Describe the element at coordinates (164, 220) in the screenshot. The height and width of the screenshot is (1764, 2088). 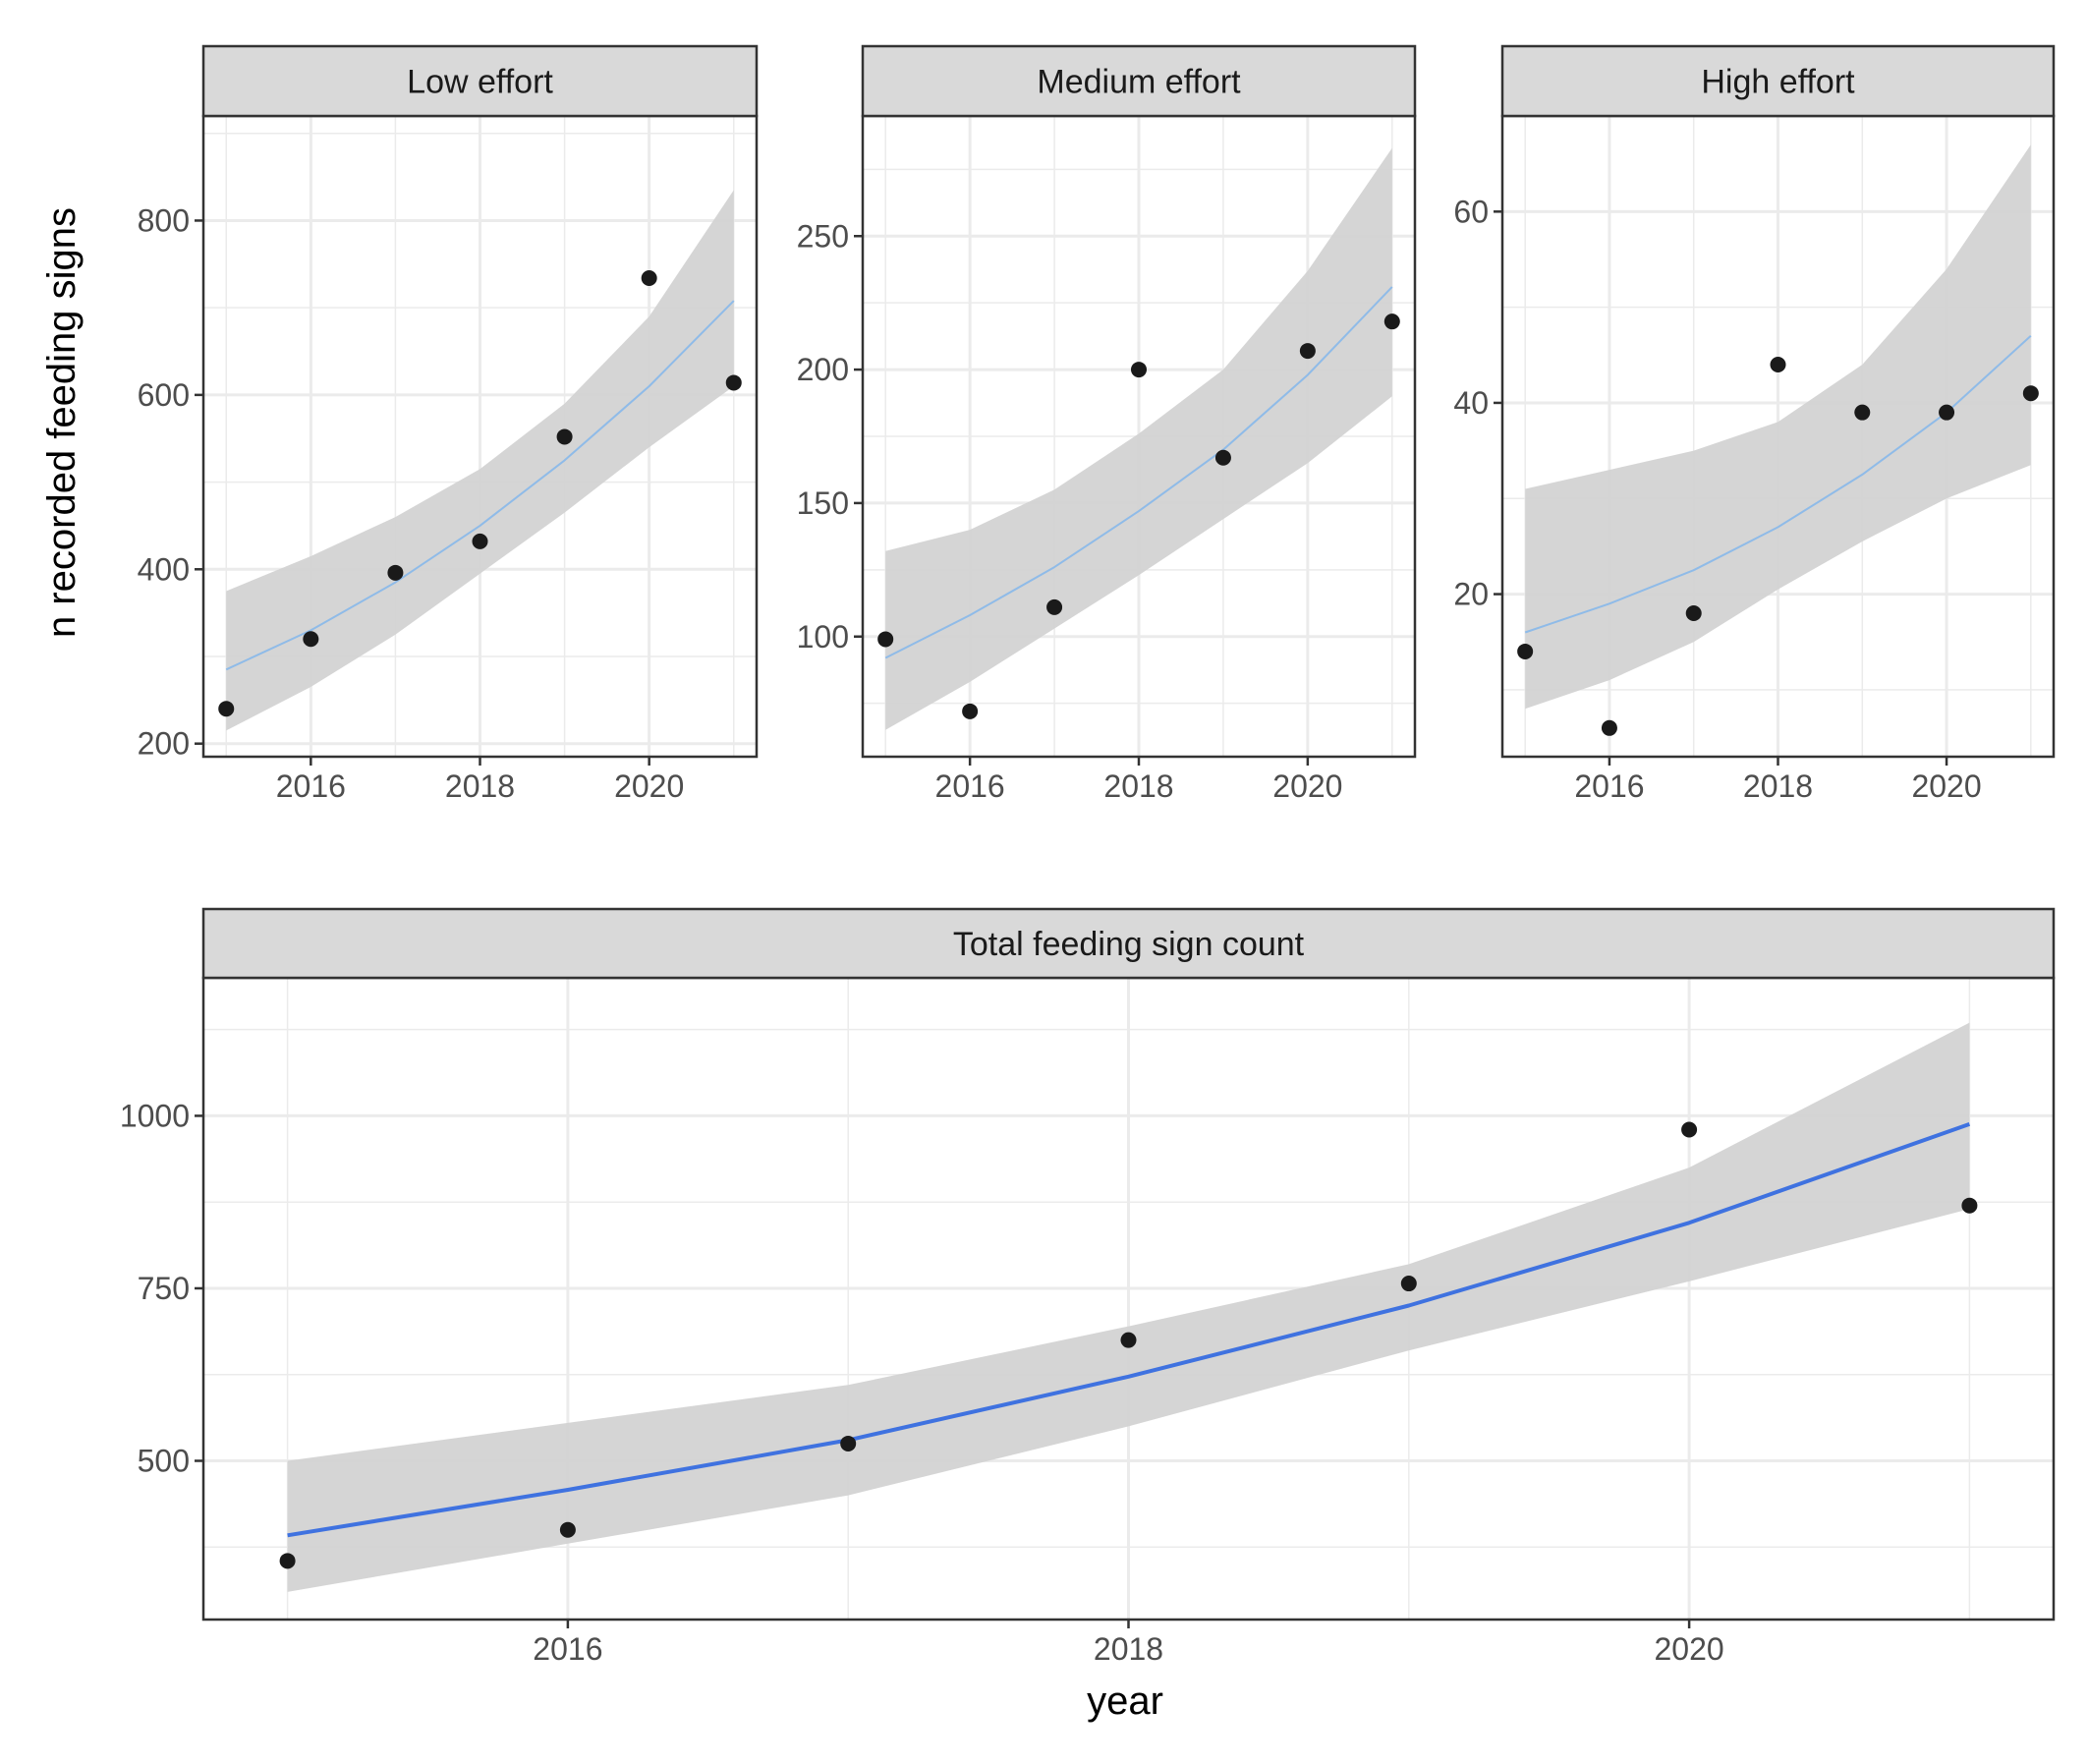
I see `y-tick-label: 800` at that location.